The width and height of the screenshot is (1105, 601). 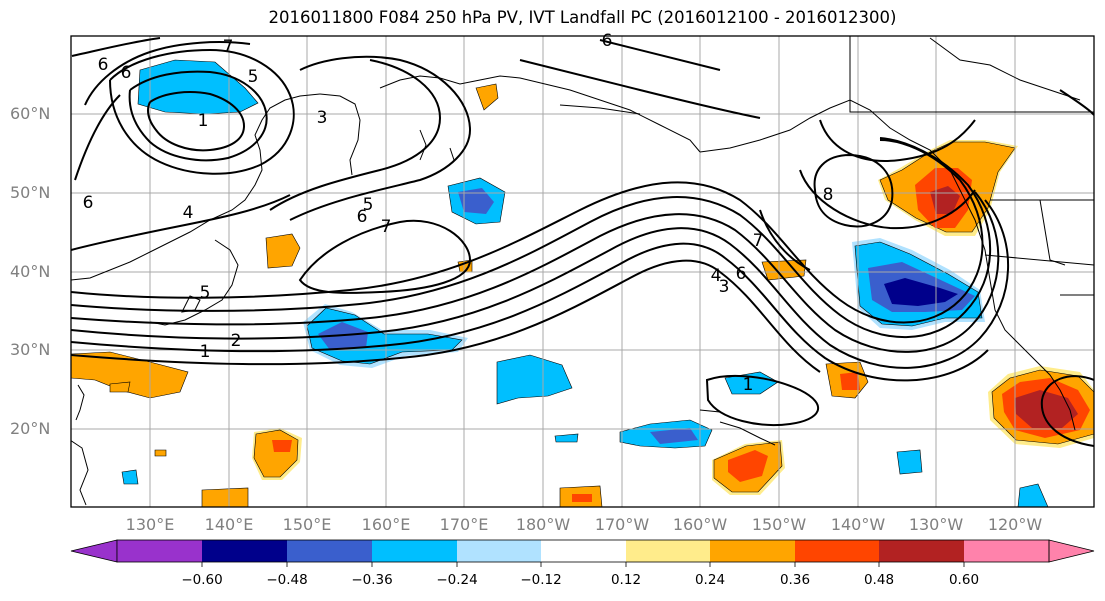 I want to click on colorbar, so click(x=582, y=553).